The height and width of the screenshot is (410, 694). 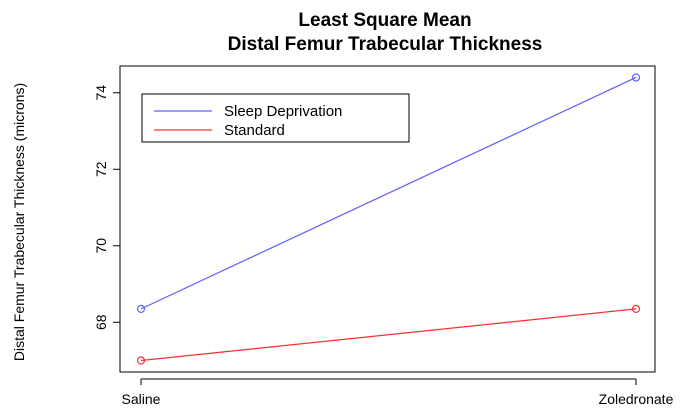 I want to click on x-axis: Saline Zoledronate, so click(x=398, y=392).